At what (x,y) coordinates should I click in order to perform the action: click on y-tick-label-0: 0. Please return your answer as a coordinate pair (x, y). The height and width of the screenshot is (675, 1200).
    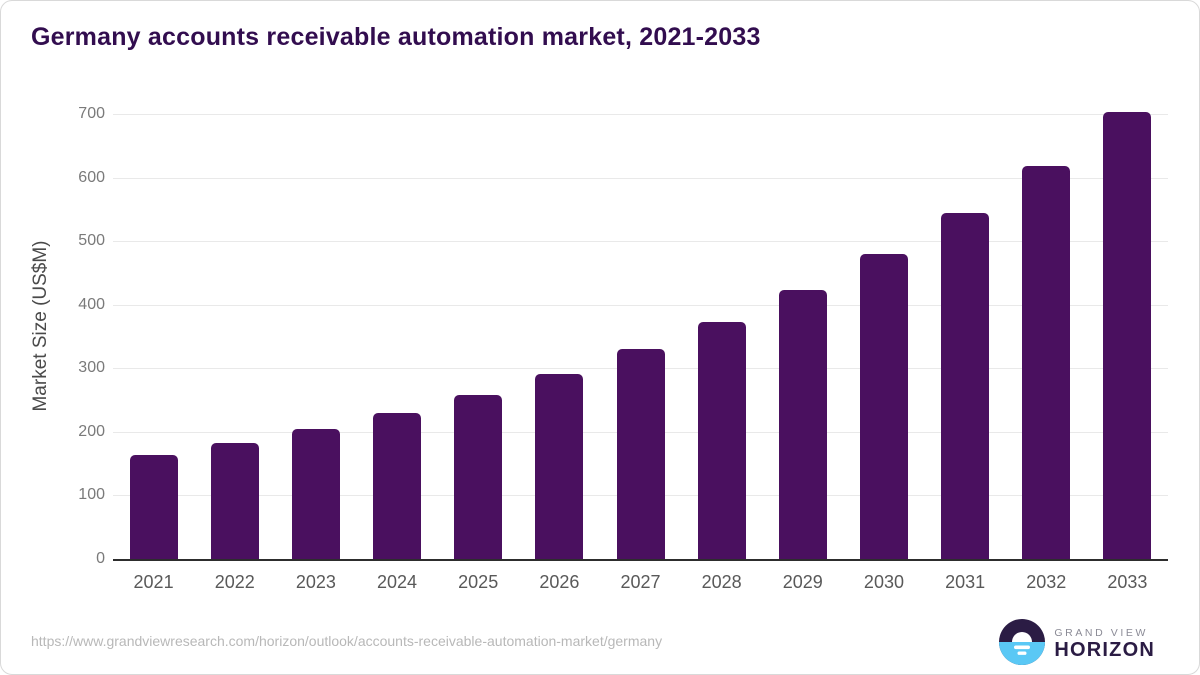
    Looking at the image, I should click on (100, 558).